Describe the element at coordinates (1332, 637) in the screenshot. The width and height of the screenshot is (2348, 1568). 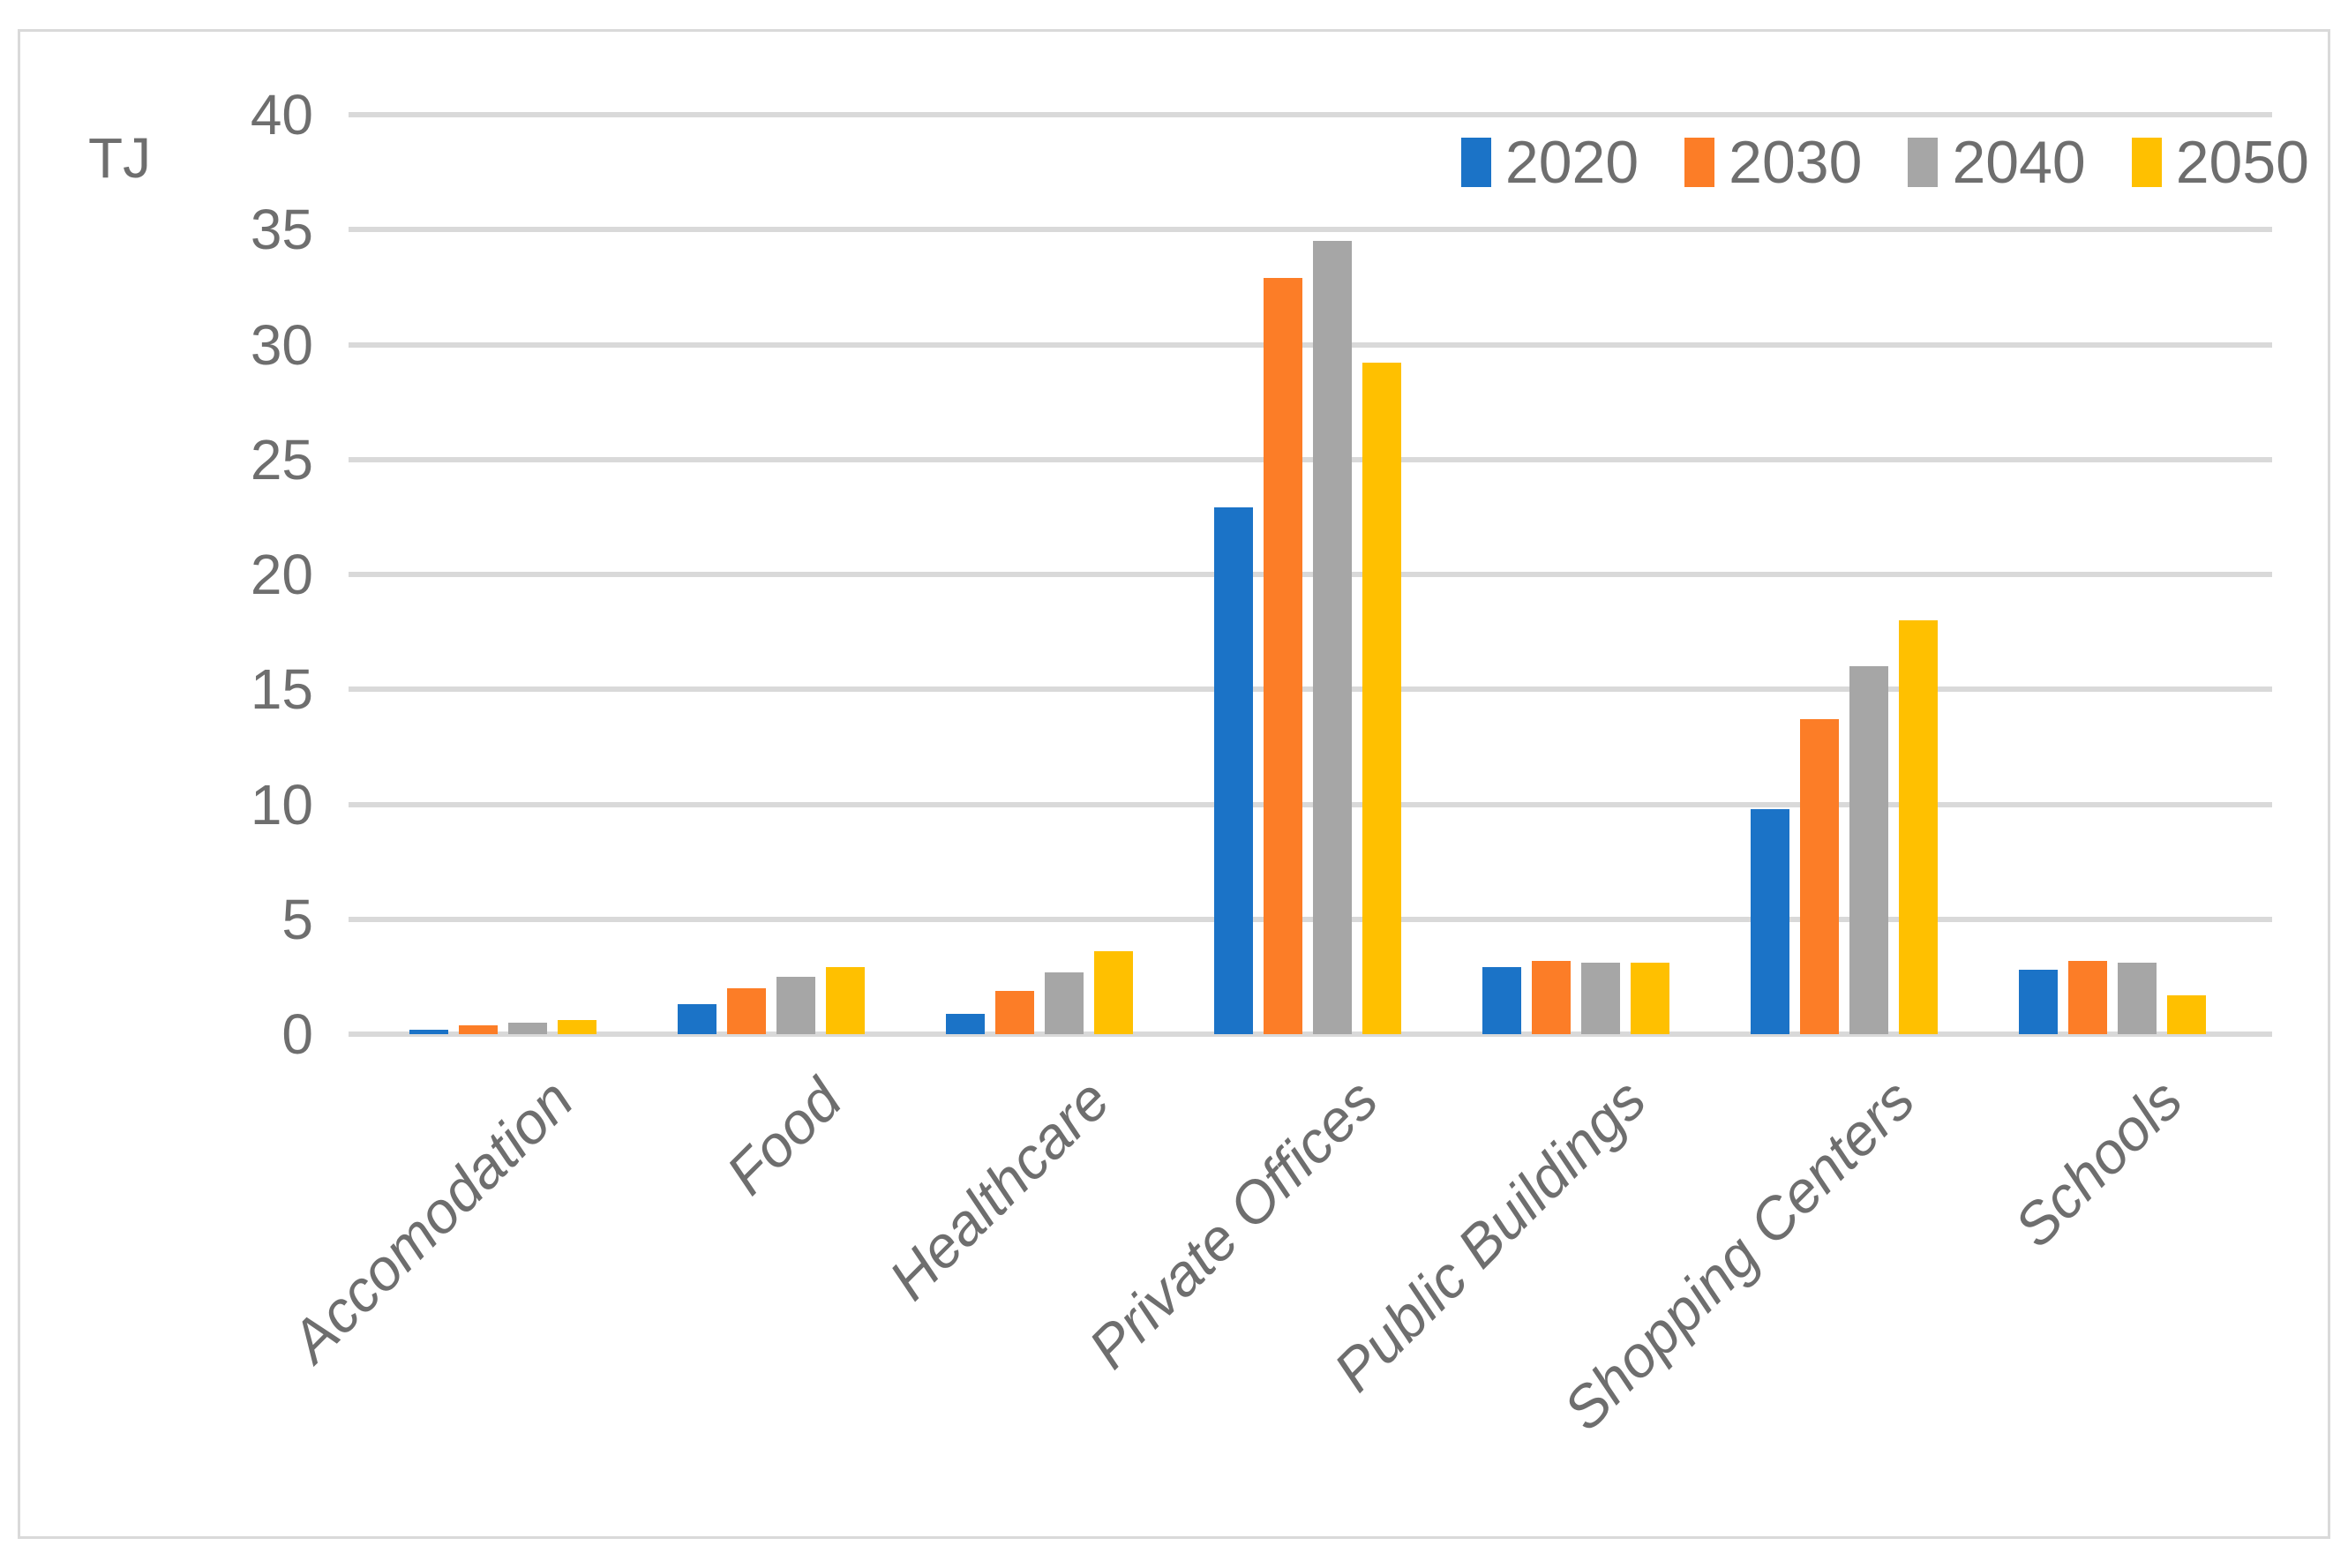
I see `bar-private-offices-2040` at that location.